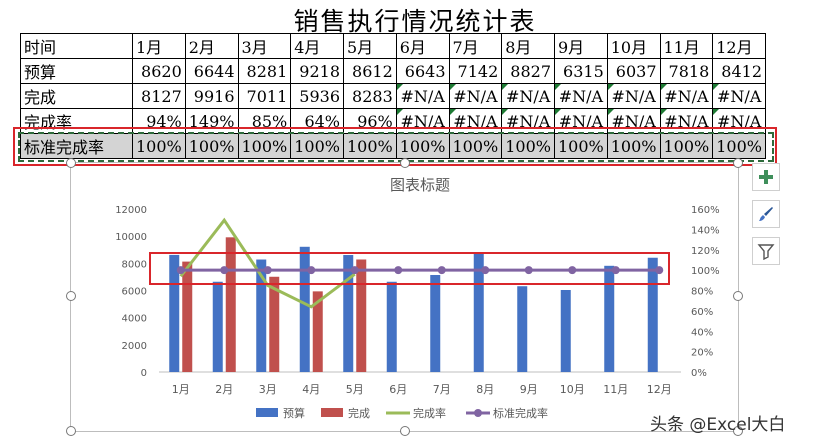  I want to click on chart-elements-button, so click(766, 177).